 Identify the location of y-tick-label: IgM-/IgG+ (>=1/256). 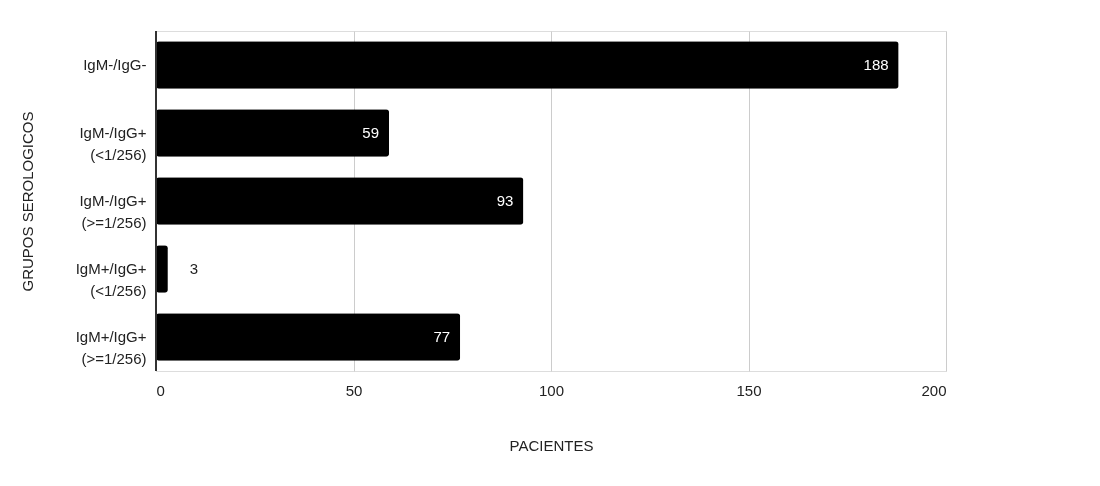
(113, 211).